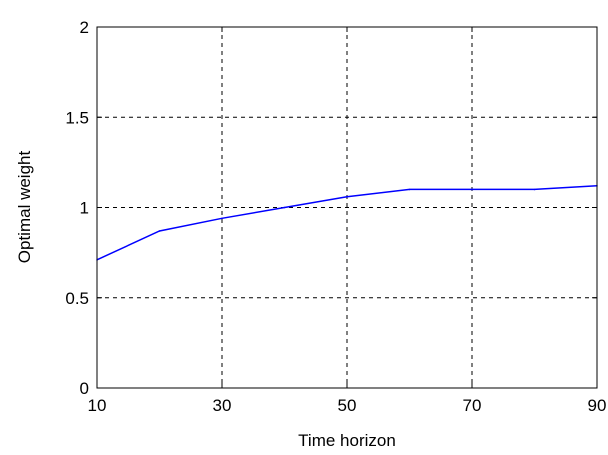 Image resolution: width=608 pixels, height=455 pixels. Describe the element at coordinates (84, 388) in the screenshot. I see `y-tick-label: 0` at that location.